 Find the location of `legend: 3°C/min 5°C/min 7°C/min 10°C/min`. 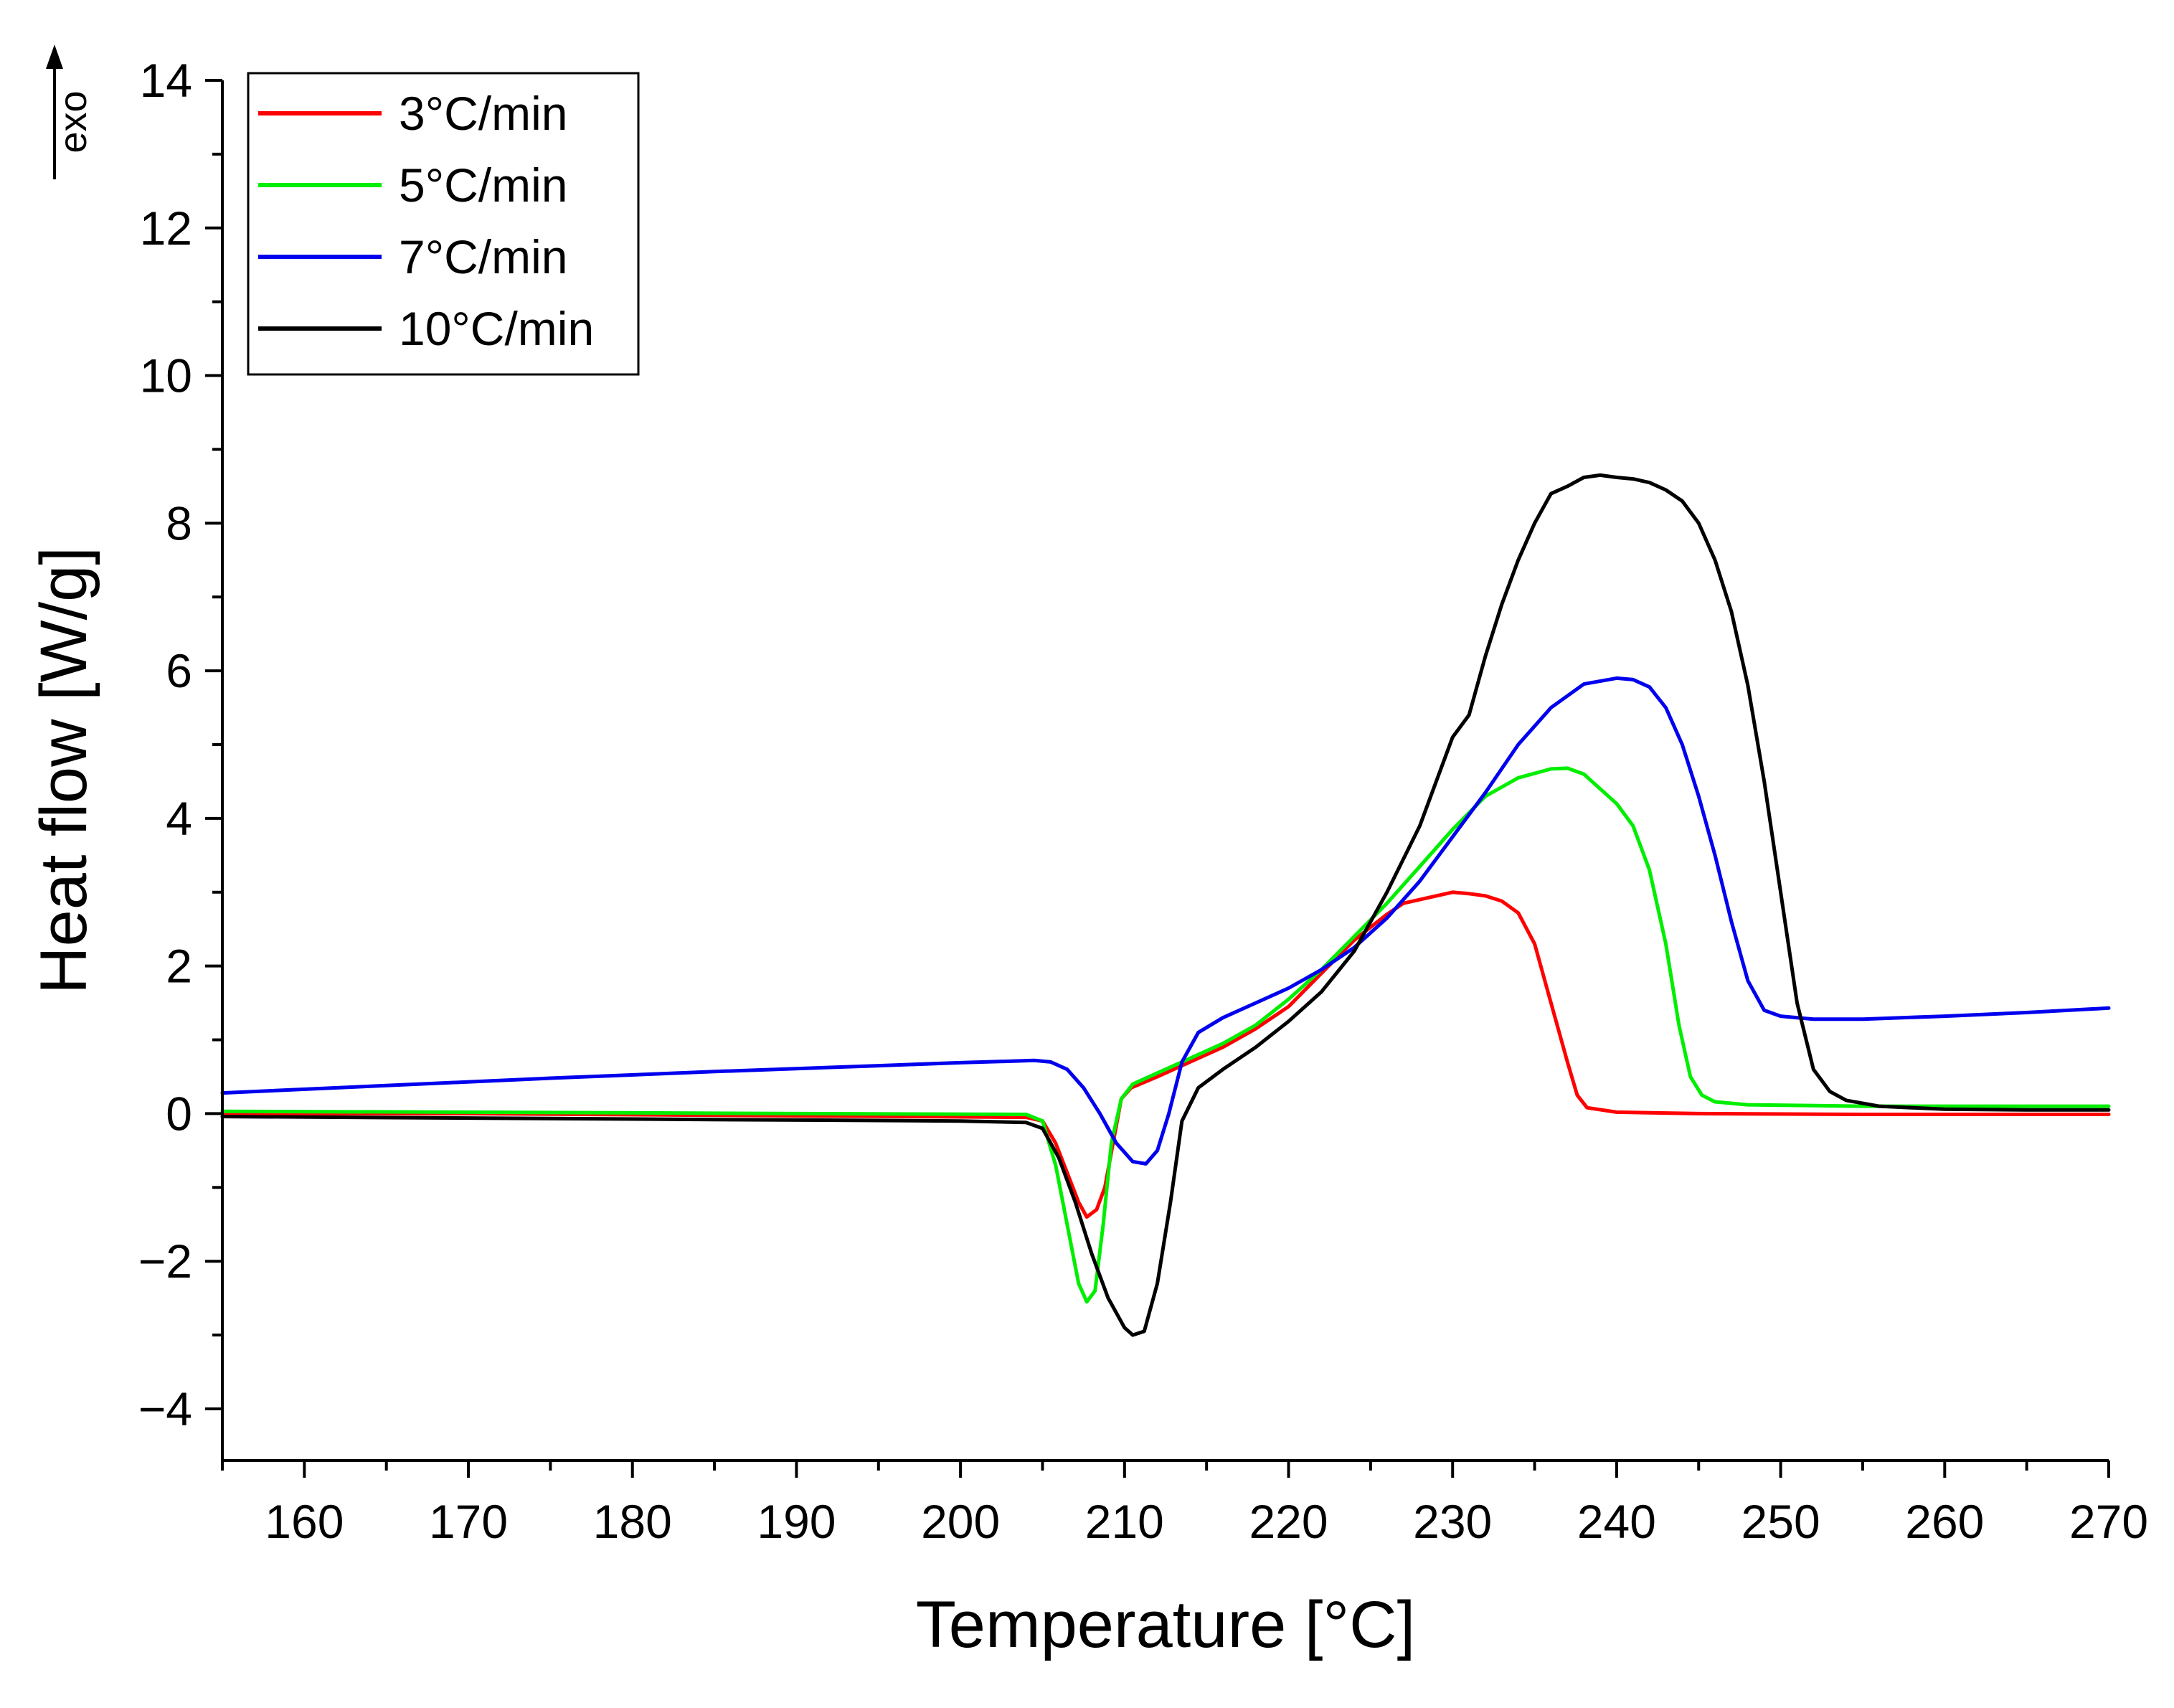

legend: 3°C/min 5°C/min 7°C/min 10°C/min is located at coordinates (443, 224).